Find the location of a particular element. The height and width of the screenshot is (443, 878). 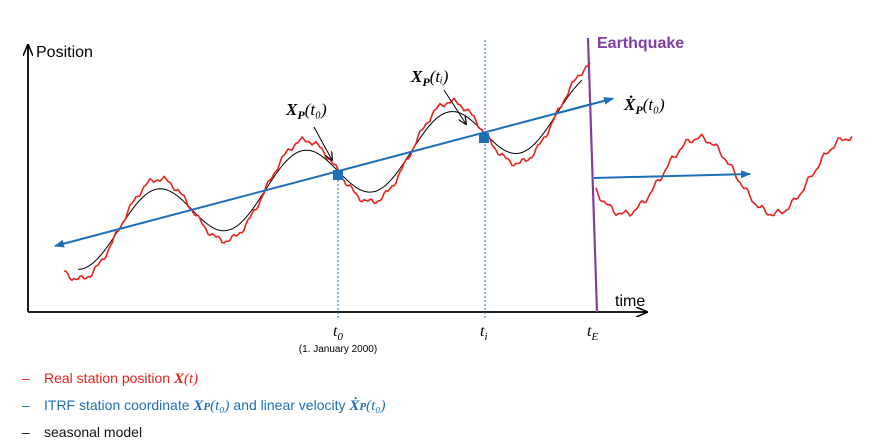

tick-ti: ti is located at coordinates (484, 333).